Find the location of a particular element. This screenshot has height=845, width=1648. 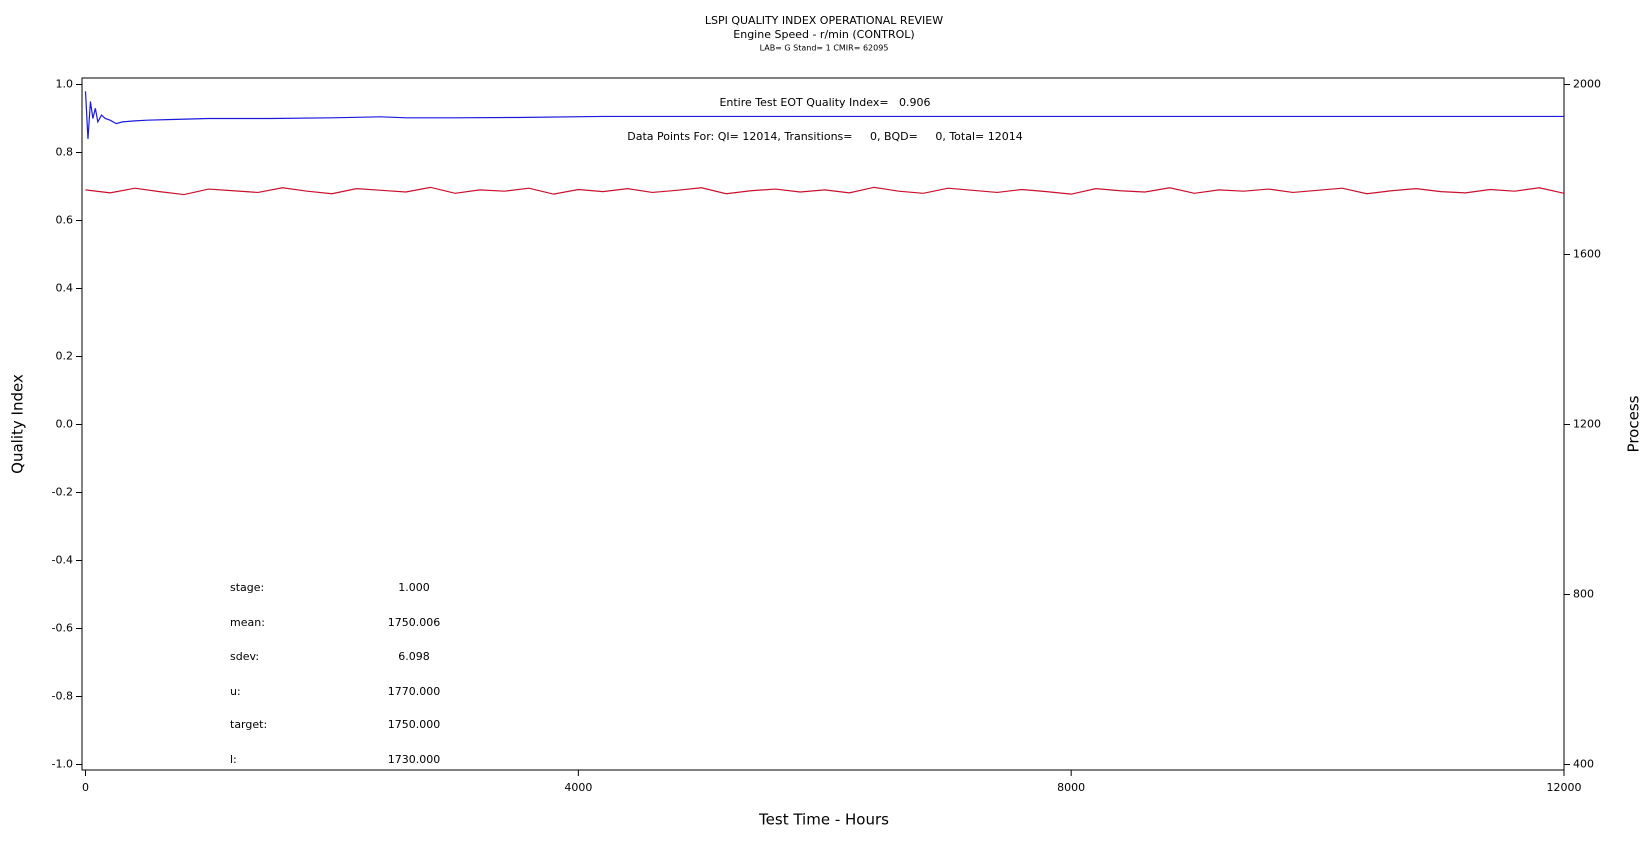

y2-tick-label: 1200 is located at coordinates (1587, 424).